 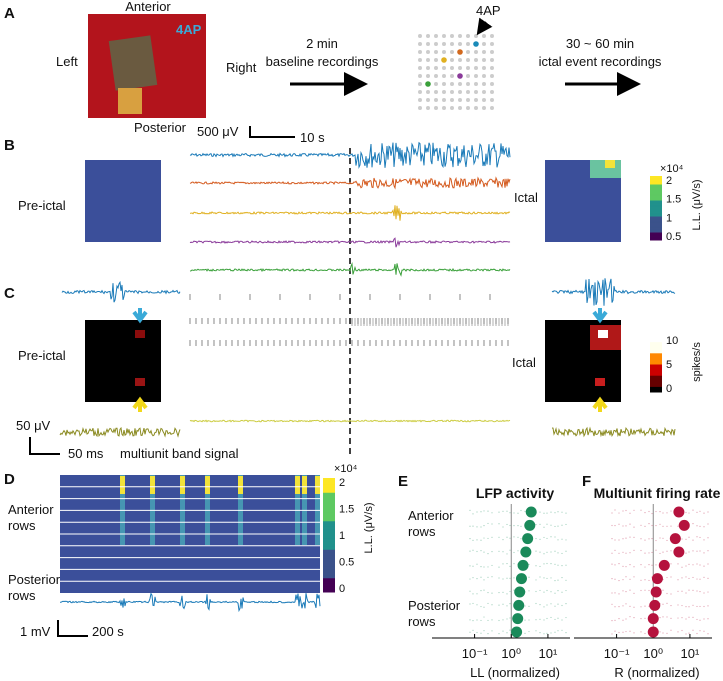 I want to click on dot, so click(x=653, y=632).